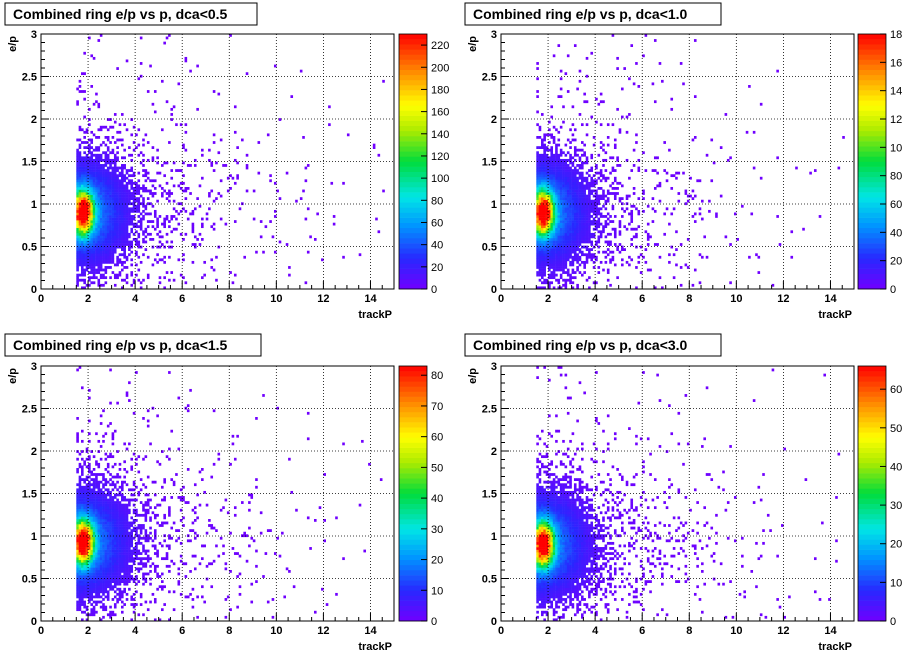 This screenshot has height=654, width=902. What do you see at coordinates (437, 268) in the screenshot?
I see `color-bar-tick-label: 20` at bounding box center [437, 268].